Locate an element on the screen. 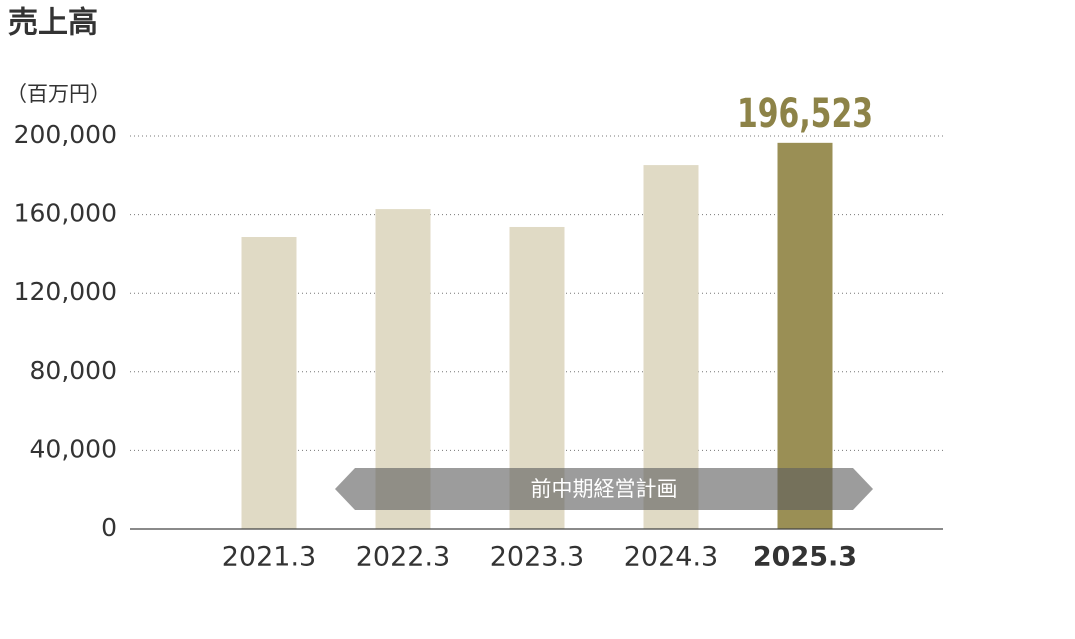 Image resolution: width=1075 pixels, height=639 pixels. y-tick-label: 40,000 is located at coordinates (73, 448).